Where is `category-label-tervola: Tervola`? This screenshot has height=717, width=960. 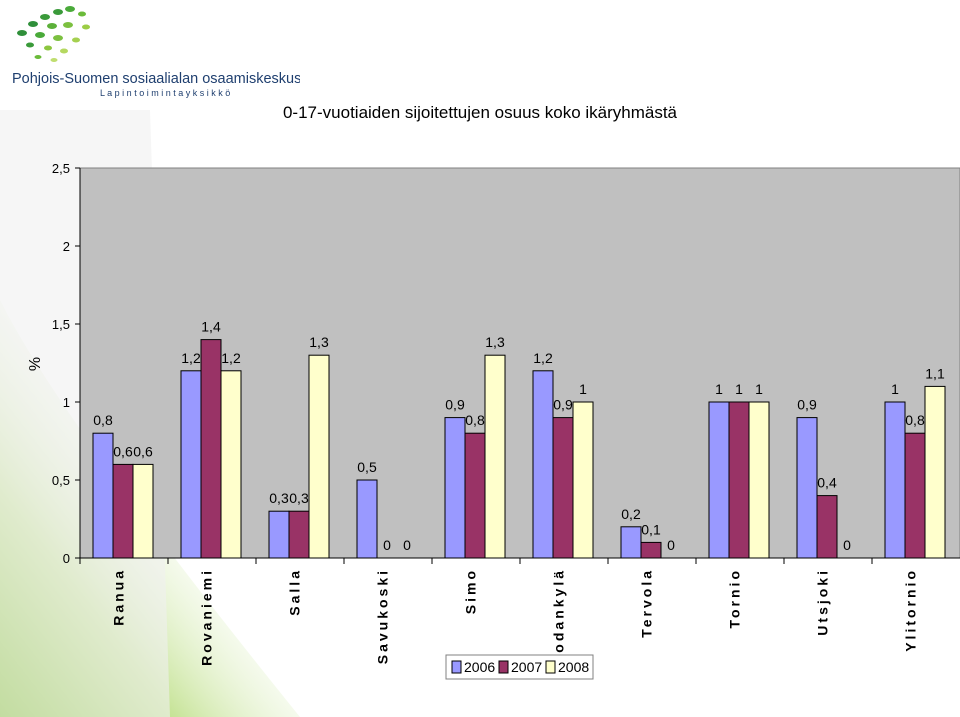 category-label-tervola: Tervola is located at coordinates (647, 603).